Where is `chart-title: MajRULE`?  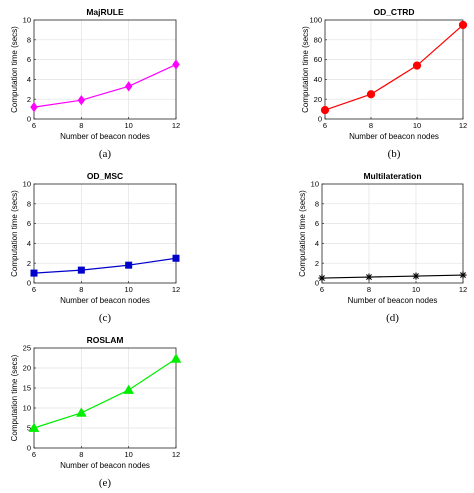
chart-title: MajRULE is located at coordinates (105, 12).